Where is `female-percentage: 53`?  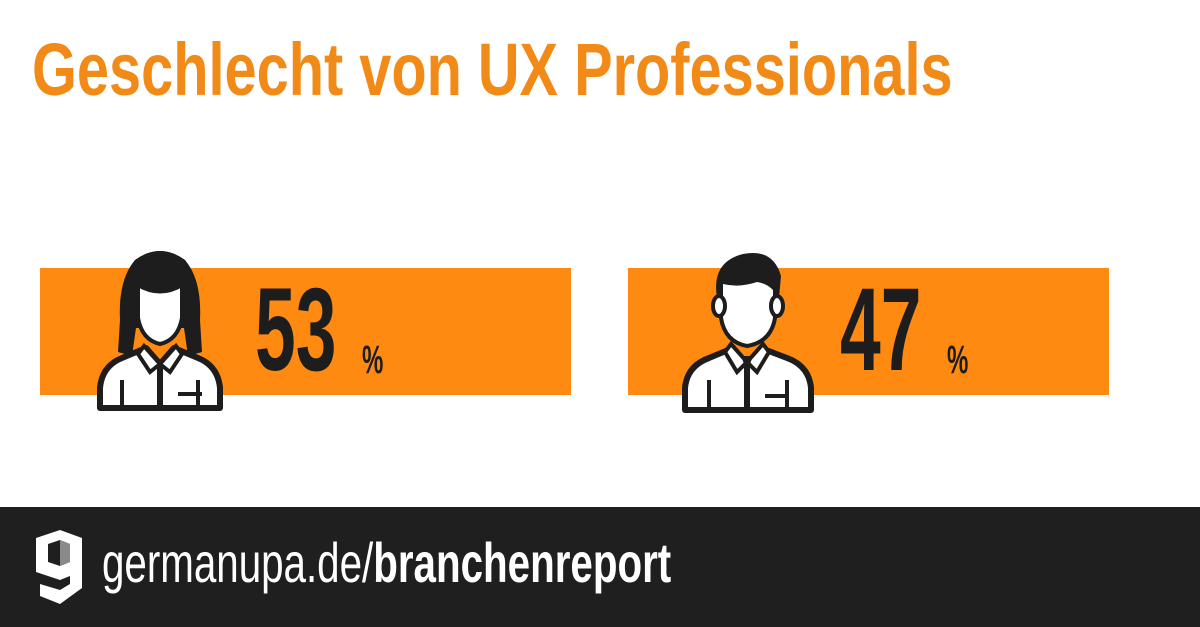 female-percentage: 53 is located at coordinates (296, 330).